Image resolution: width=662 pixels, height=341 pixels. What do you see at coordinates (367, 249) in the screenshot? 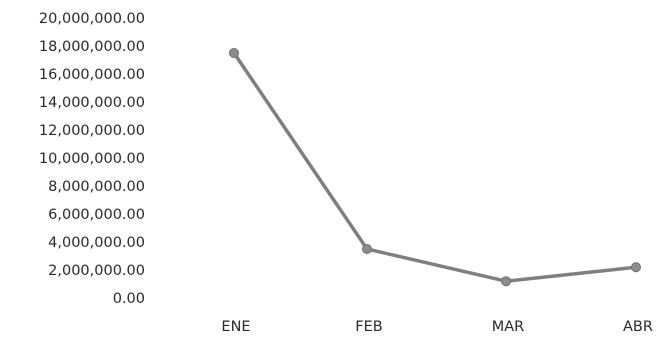
I see `data-point-feb` at bounding box center [367, 249].